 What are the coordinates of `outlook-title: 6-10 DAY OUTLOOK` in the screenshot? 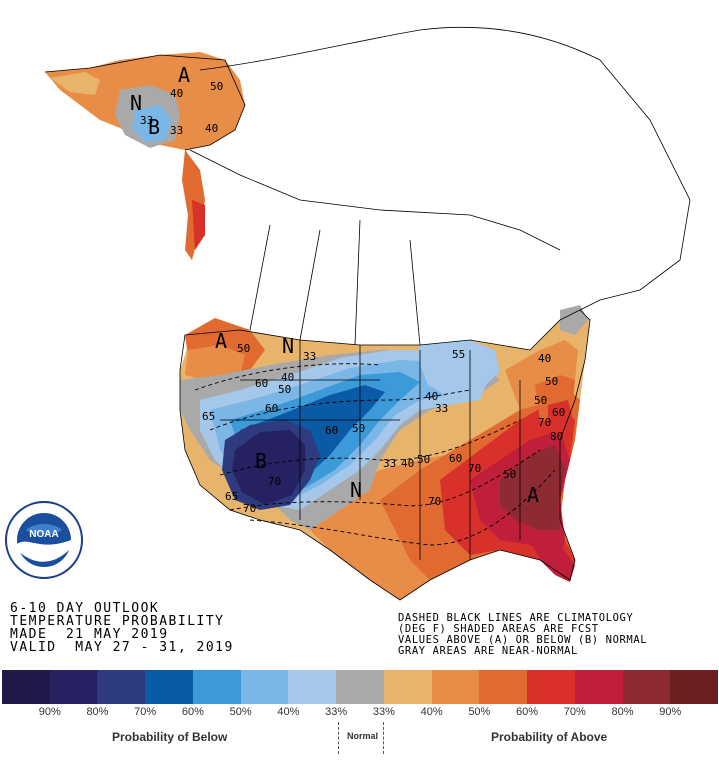 It's located at (85, 608).